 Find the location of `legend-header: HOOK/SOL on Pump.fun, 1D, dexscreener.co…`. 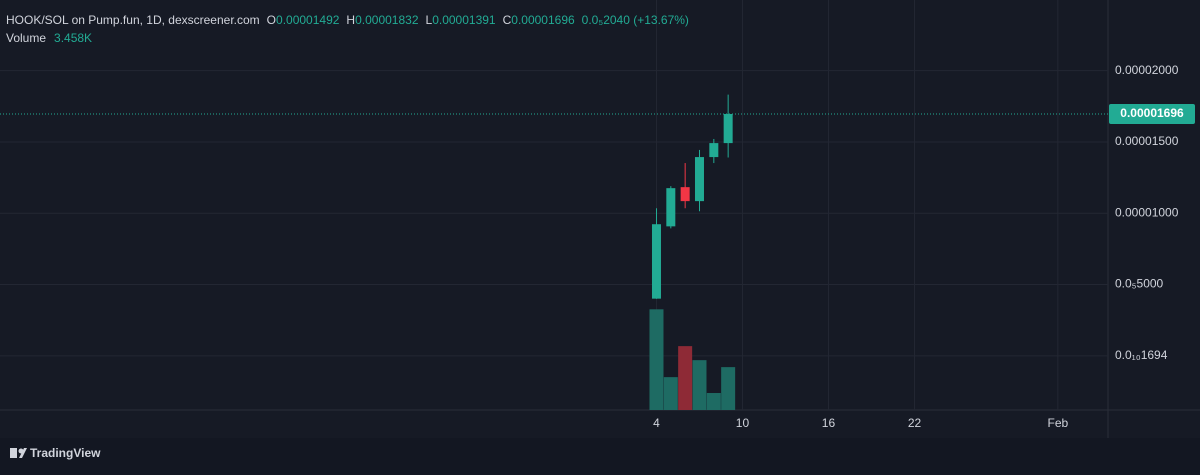

legend-header: HOOK/SOL on Pump.fun, 1D, dexscreener.co… is located at coordinates (347, 20).